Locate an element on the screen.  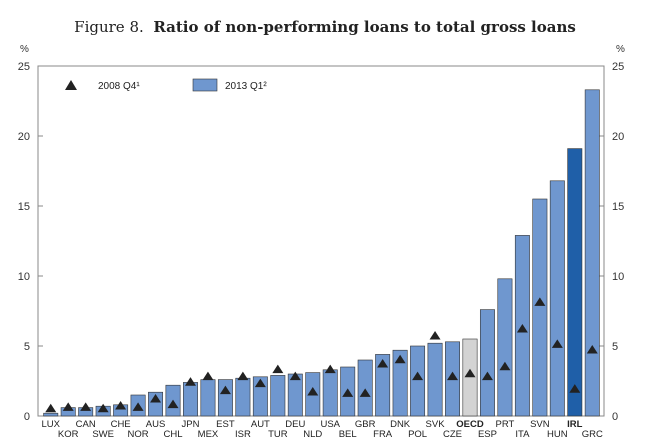
bar-isr is located at coordinates (243, 397).